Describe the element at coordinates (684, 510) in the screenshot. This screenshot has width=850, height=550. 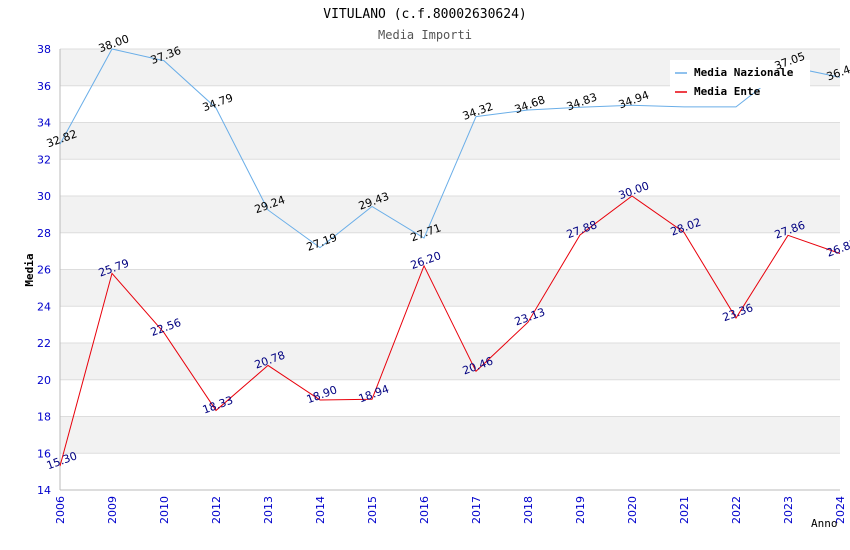
I see `x-tick-label: 2021` at that location.